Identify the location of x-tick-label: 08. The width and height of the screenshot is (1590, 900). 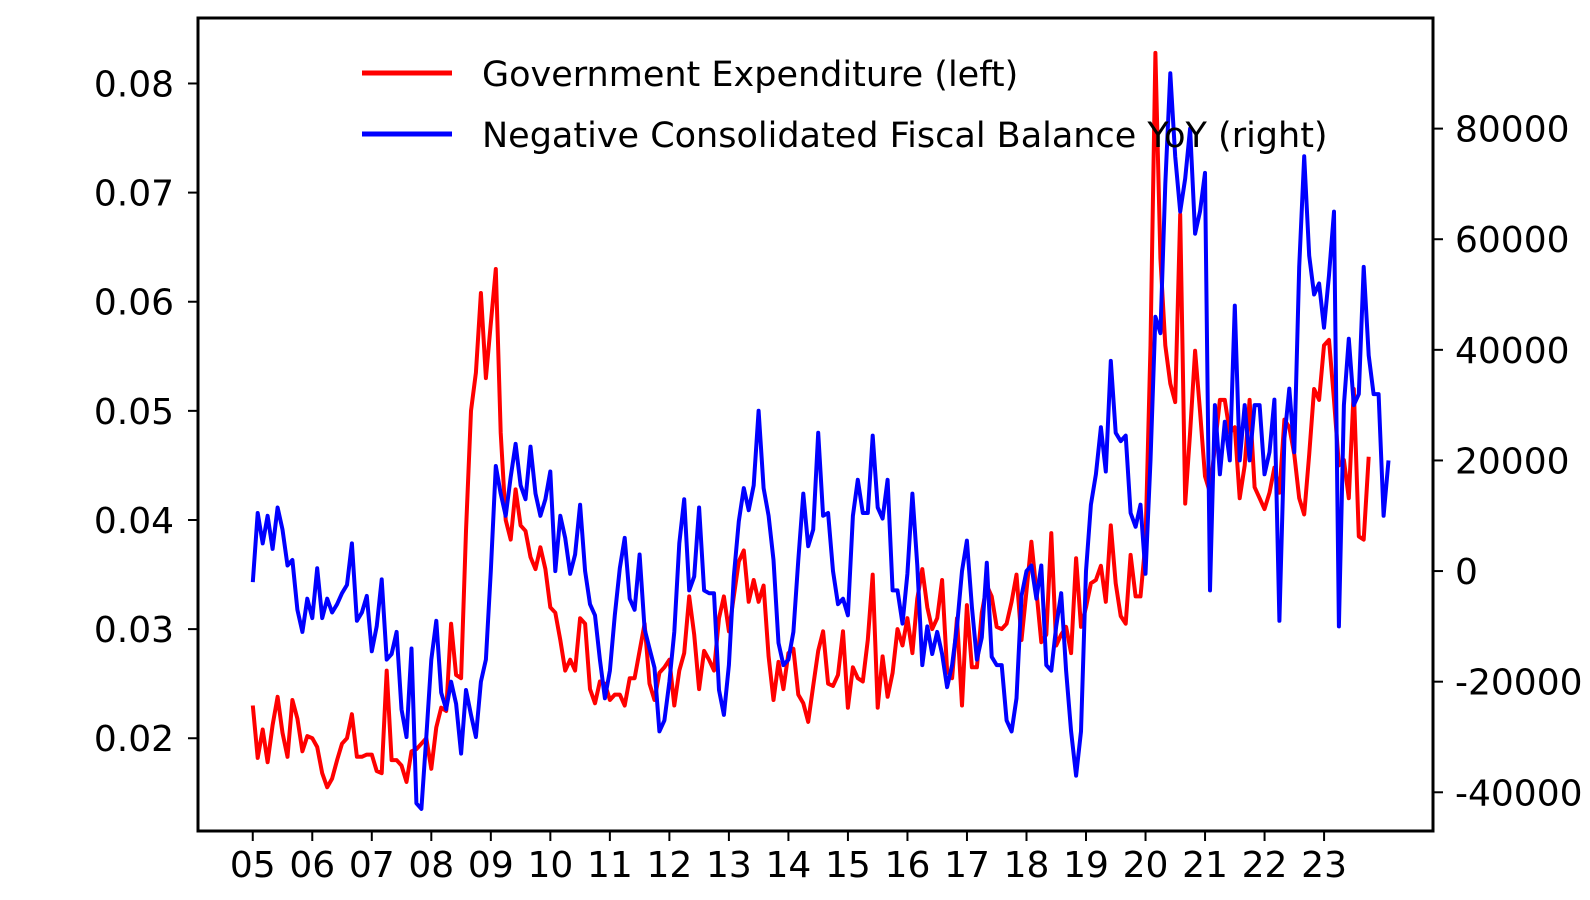
(431, 865).